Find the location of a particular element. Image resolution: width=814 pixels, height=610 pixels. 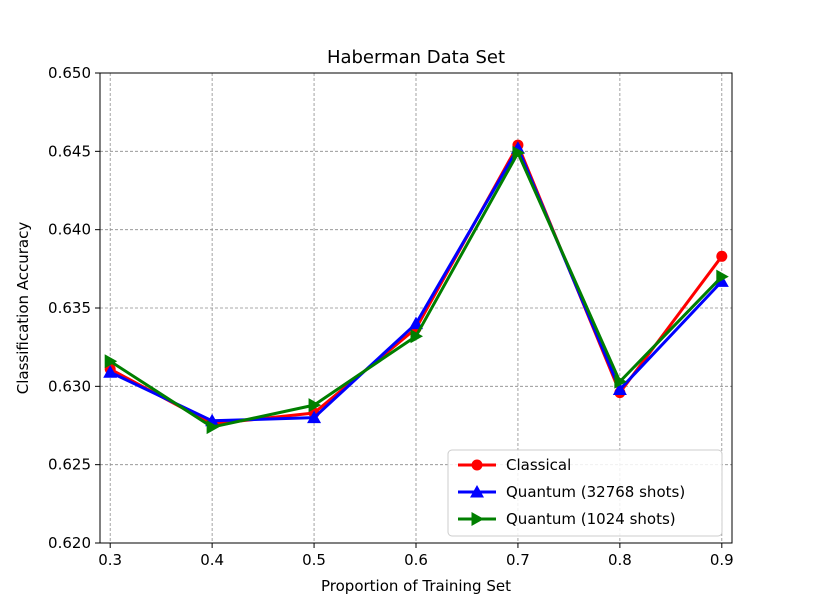

legend-item: Quantum (1024 shots) is located at coordinates (567, 519).